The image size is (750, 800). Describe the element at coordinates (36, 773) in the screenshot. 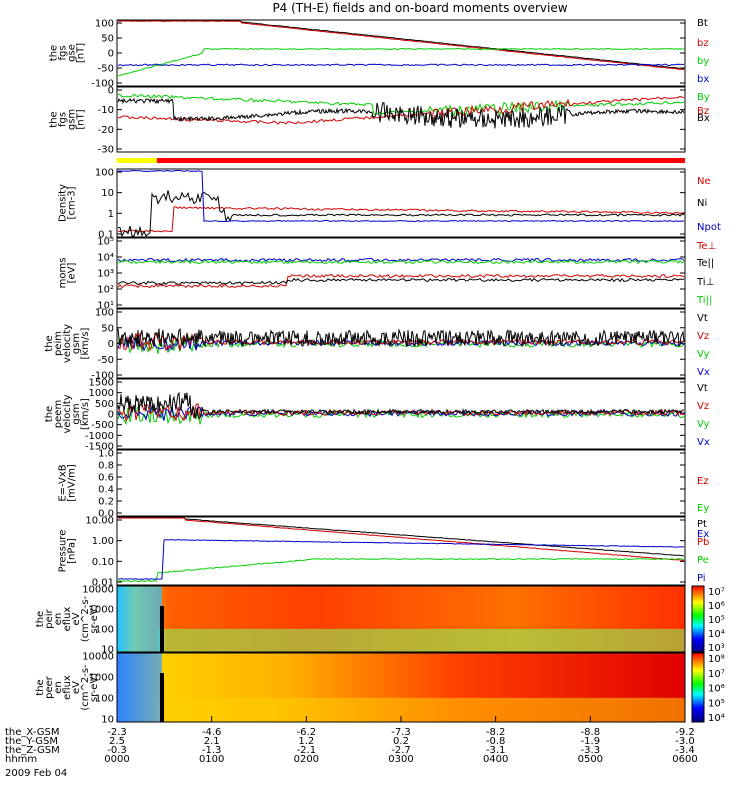

I see `date-label: 2009 Feb 04` at that location.